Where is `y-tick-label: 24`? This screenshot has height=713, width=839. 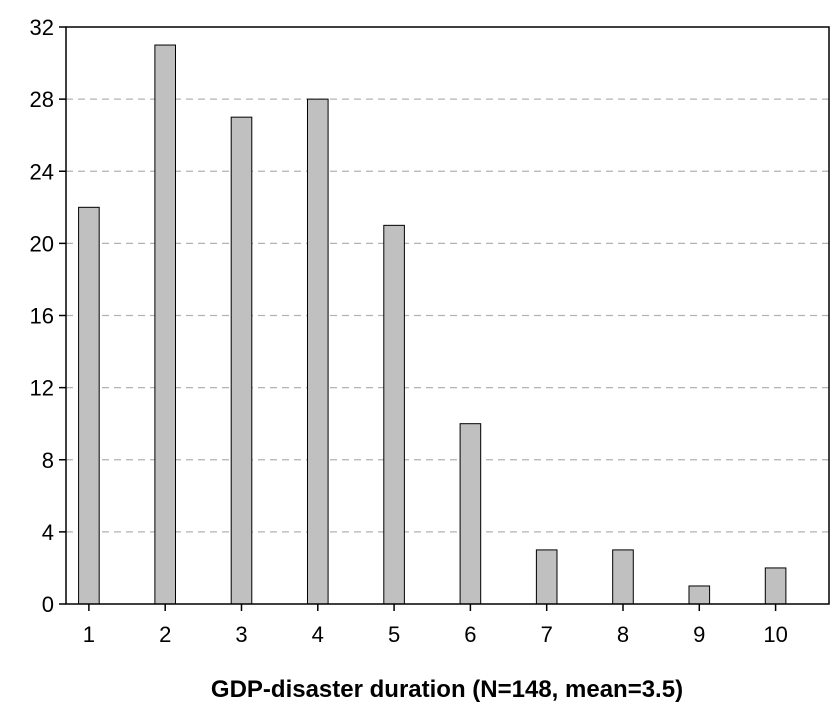 y-tick-label: 24 is located at coordinates (42, 171).